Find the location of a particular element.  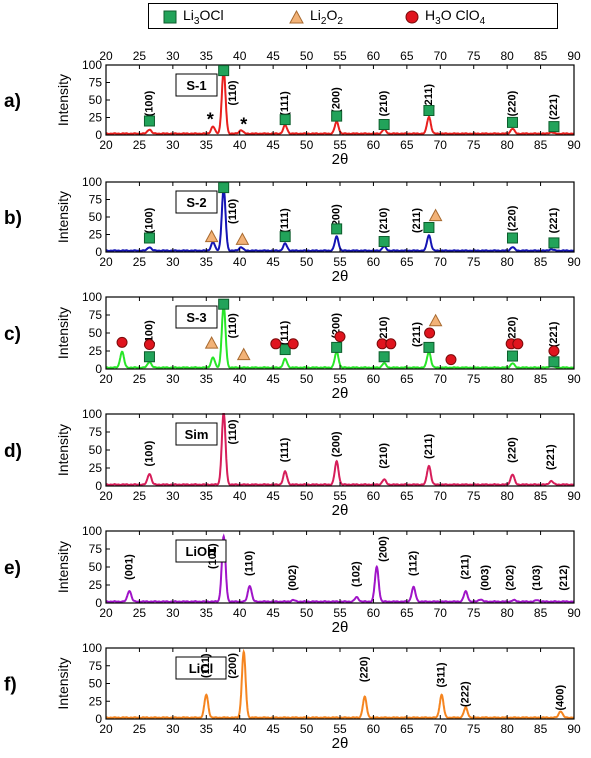

miller-index-label: (211) is located at coordinates (417, 334).